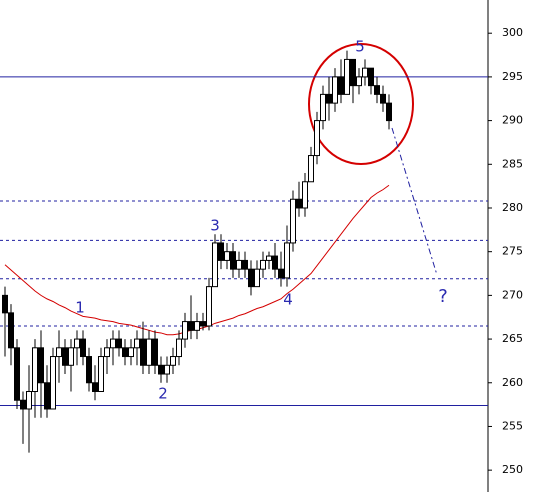 The image size is (534, 492). What do you see at coordinates (512, 294) in the screenshot?
I see `y-tick-label: 270` at bounding box center [512, 294].